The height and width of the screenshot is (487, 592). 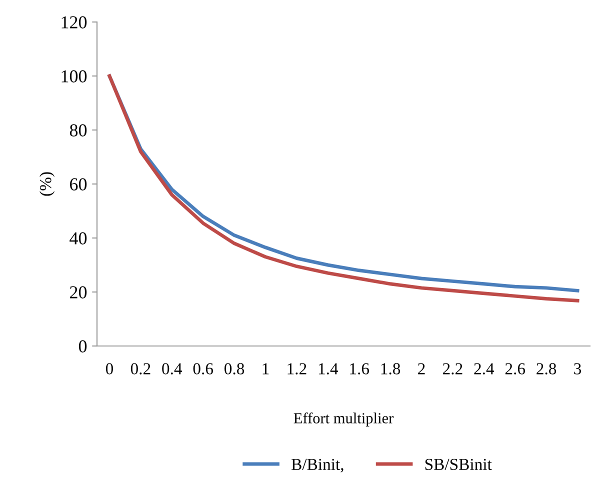 What do you see at coordinates (74, 76) in the screenshot?
I see `y-tick-label: 100` at bounding box center [74, 76].